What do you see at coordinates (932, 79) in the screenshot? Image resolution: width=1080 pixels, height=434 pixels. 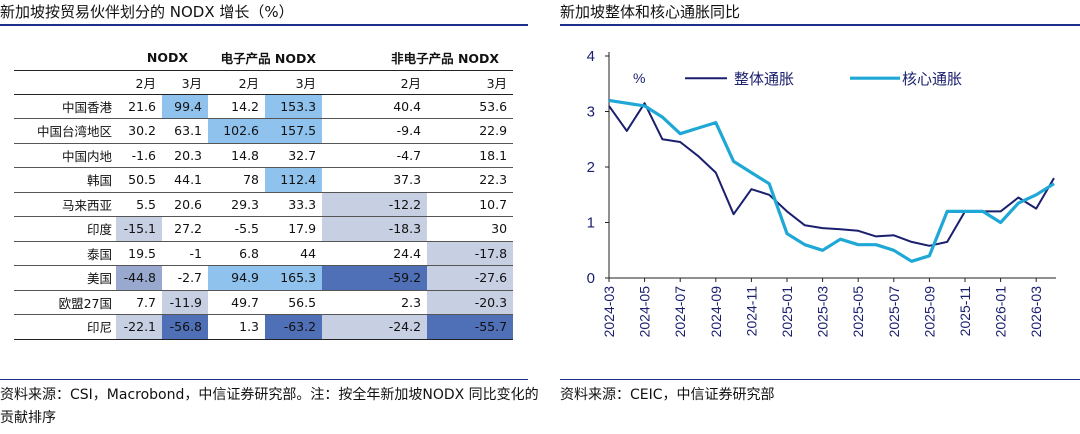 I see `legend-label: 核心通胀` at bounding box center [932, 79].